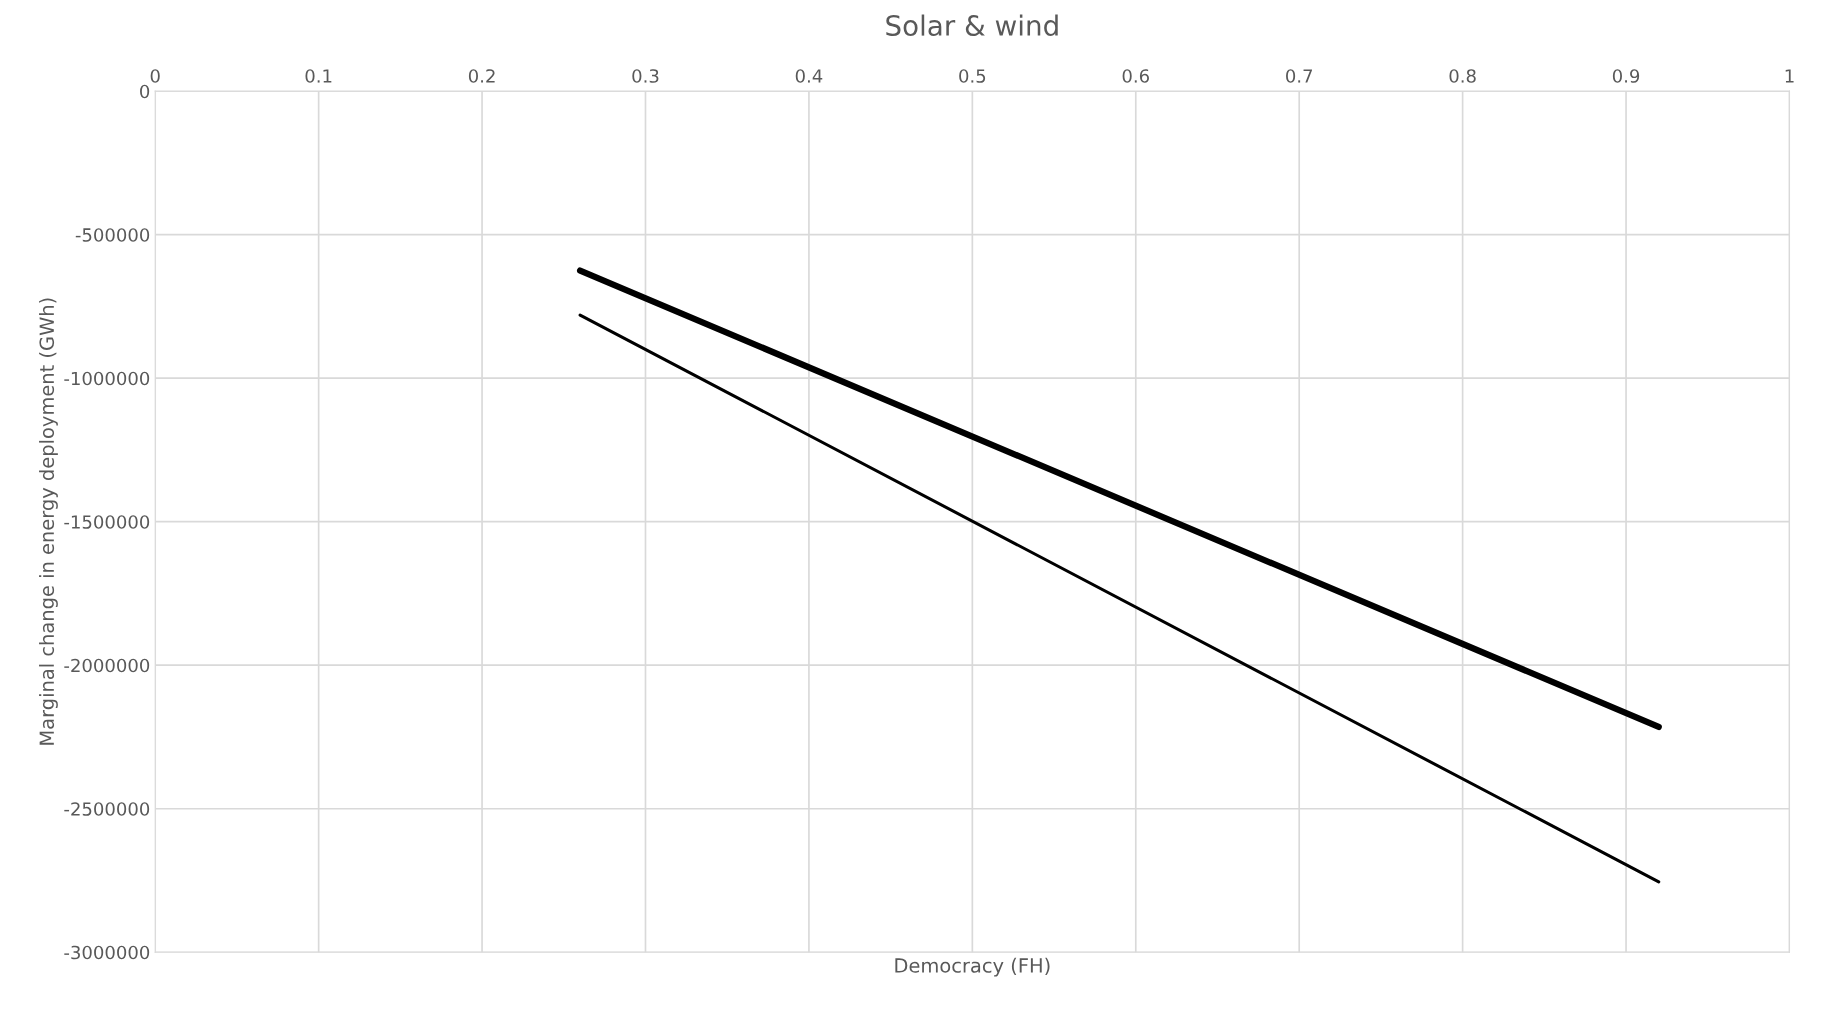  I want to click on chart-title: Solar & wind, so click(972, 25).